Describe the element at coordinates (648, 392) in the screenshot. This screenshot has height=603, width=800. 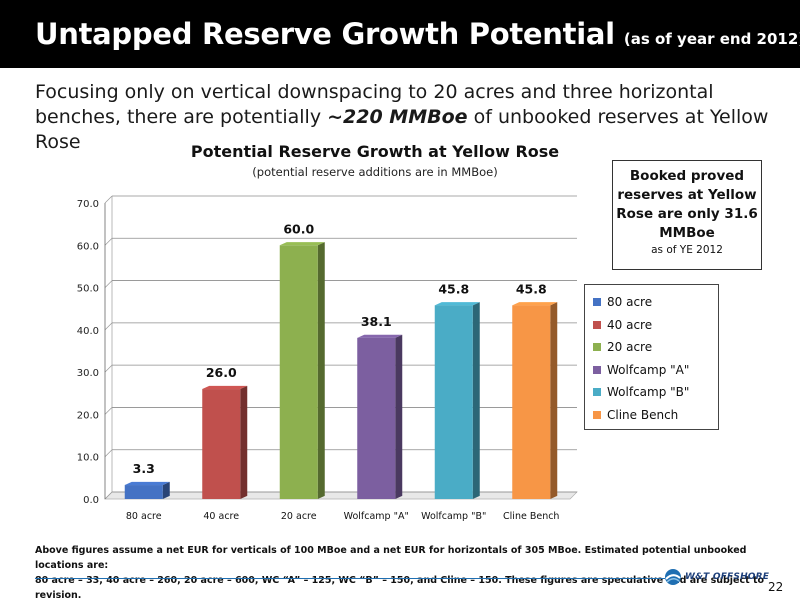
I see `legend-label: Wolfcamp "B"` at that location.